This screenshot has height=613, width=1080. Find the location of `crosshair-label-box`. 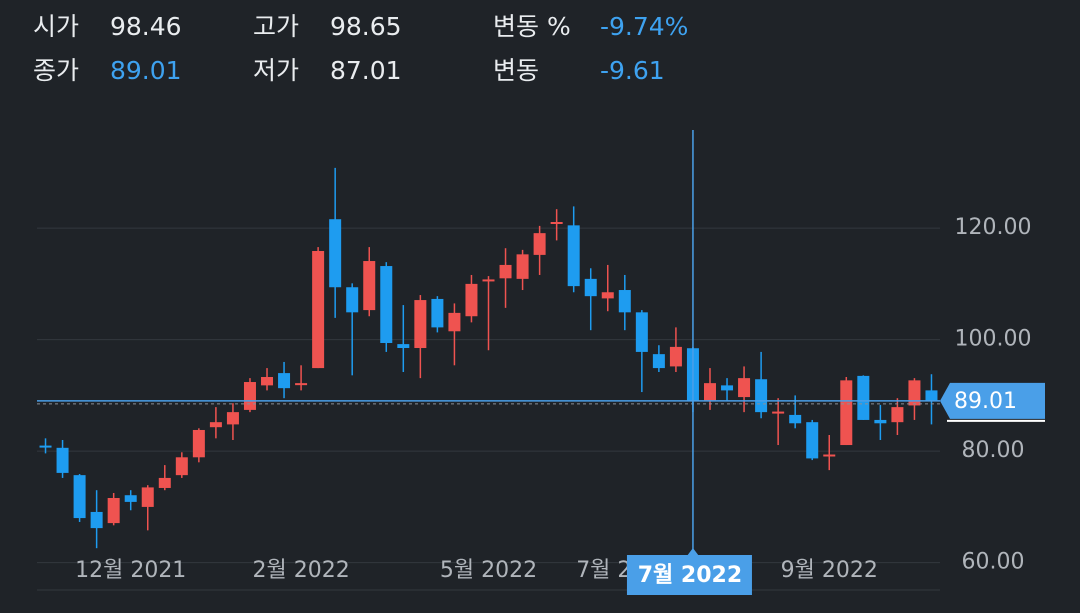

crosshair-label-box is located at coordinates (689, 575).